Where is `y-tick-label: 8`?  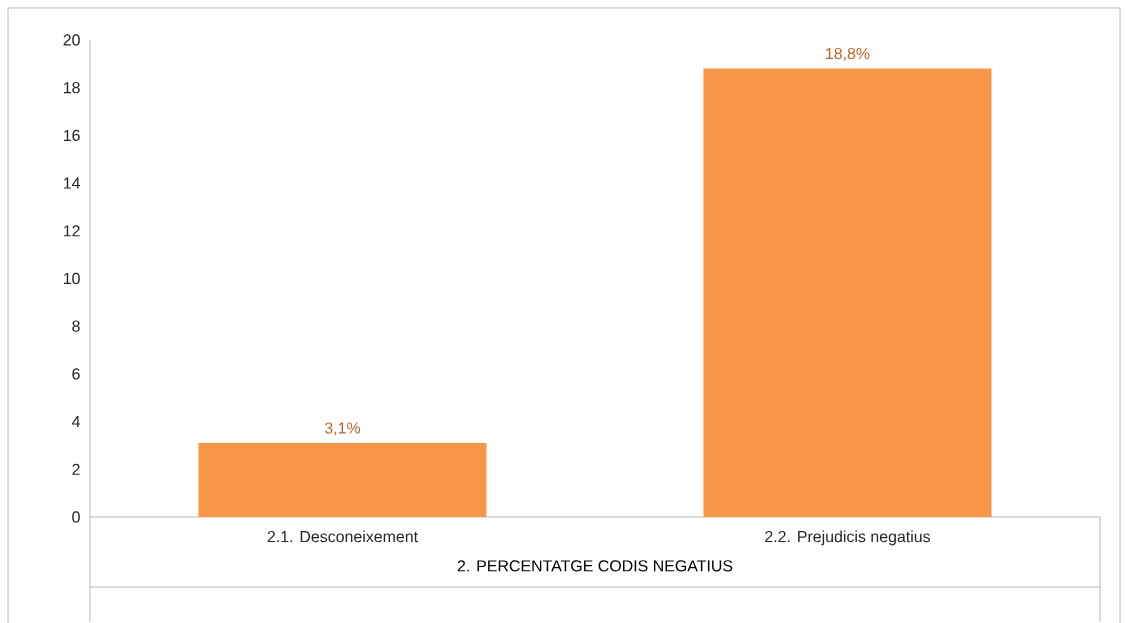
y-tick-label: 8 is located at coordinates (76, 326).